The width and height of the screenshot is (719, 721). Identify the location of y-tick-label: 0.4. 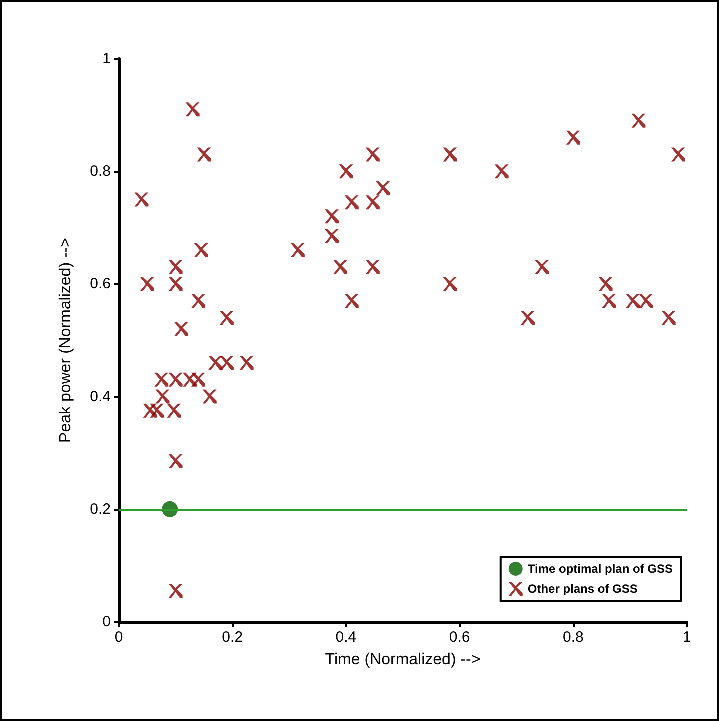
(100, 397).